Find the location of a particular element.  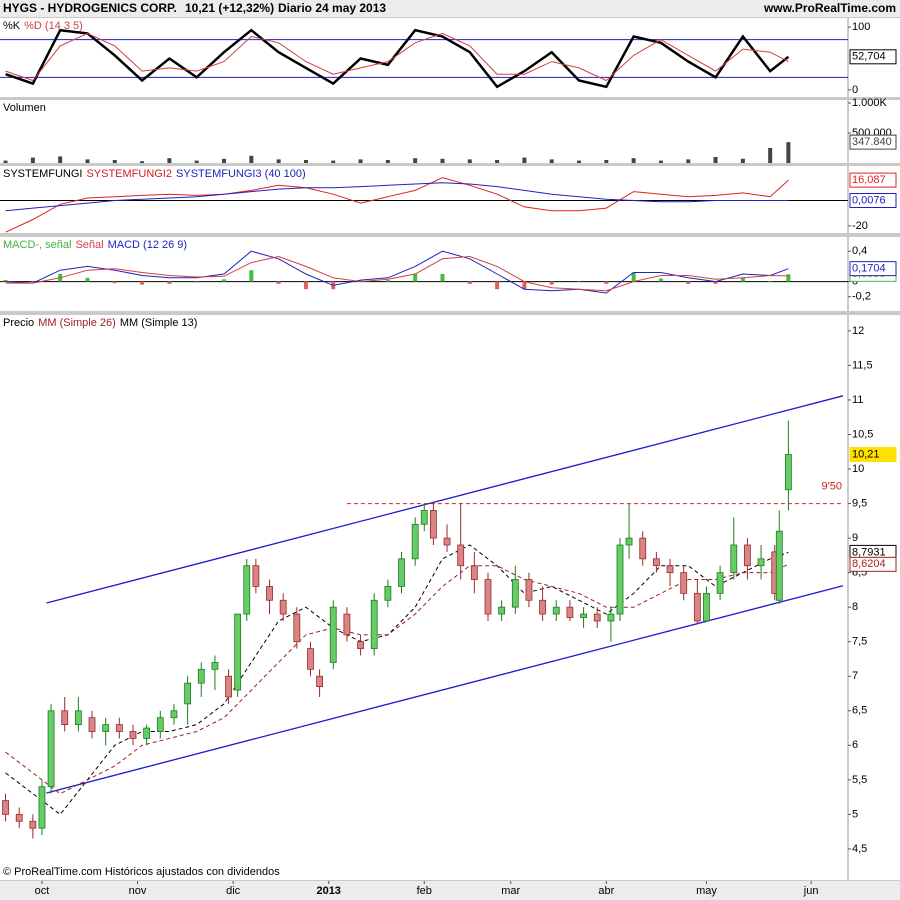

x-tick-label: oct is located at coordinates (42, 891).